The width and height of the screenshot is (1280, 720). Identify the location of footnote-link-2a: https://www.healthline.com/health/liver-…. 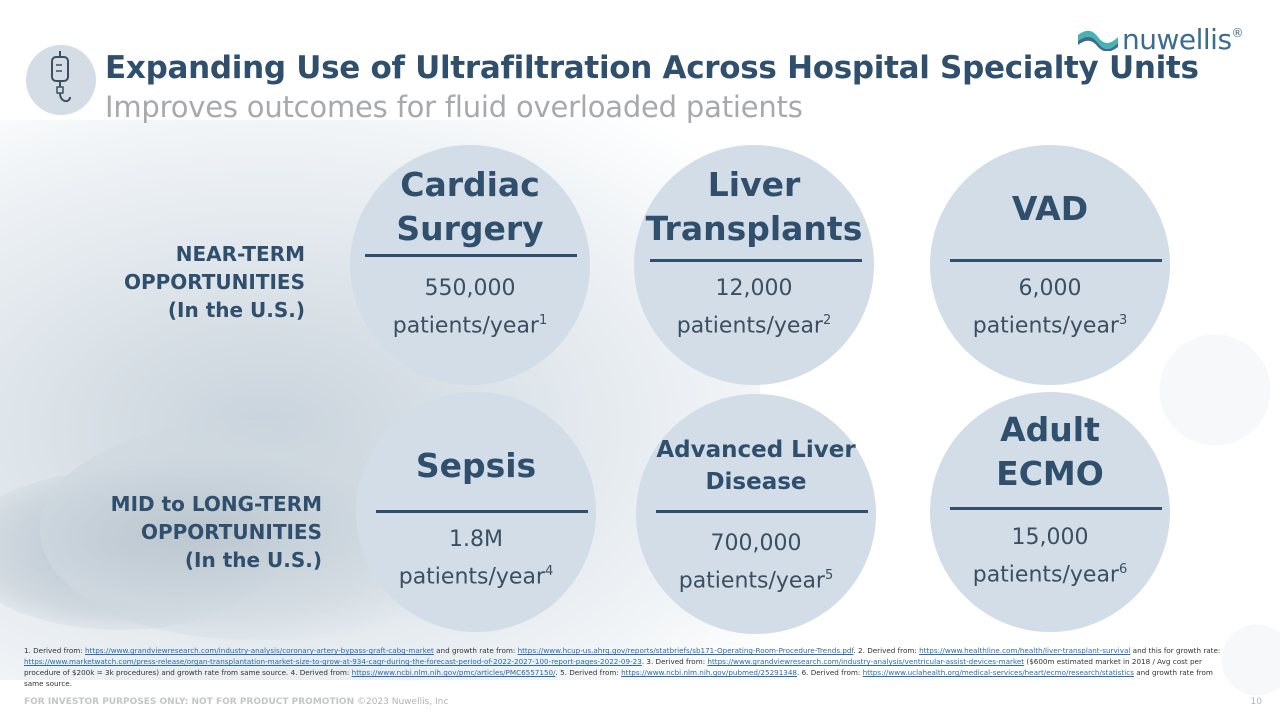
(1025, 650).